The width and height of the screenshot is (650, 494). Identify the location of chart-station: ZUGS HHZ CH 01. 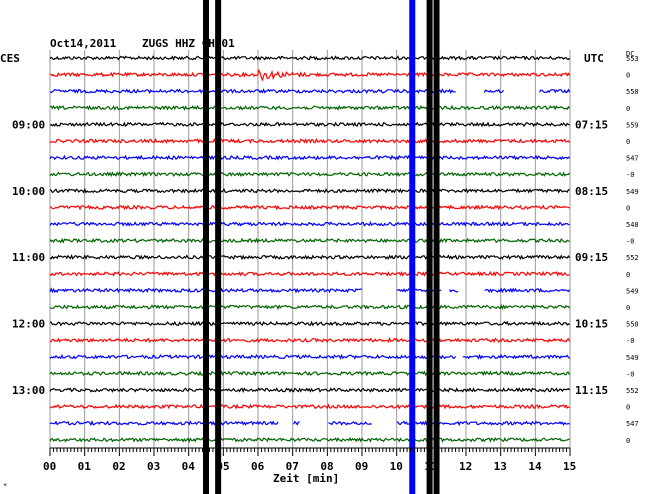
(188, 43).